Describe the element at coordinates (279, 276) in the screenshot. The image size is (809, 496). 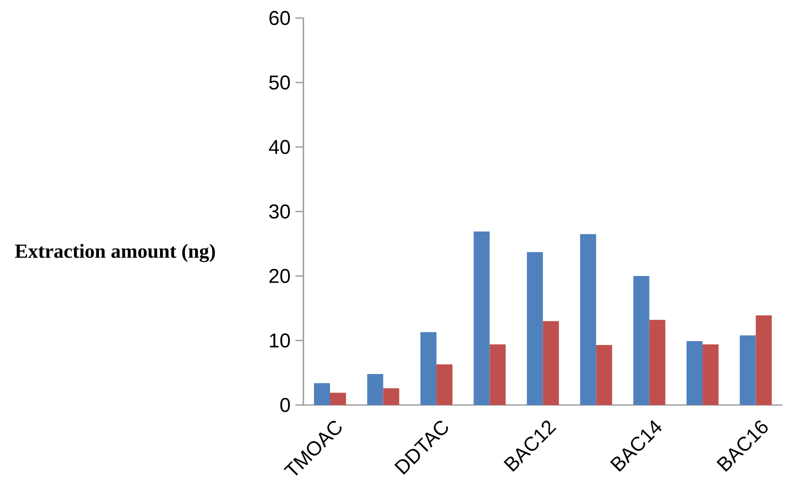
I see `y-tick-label: 20` at that location.